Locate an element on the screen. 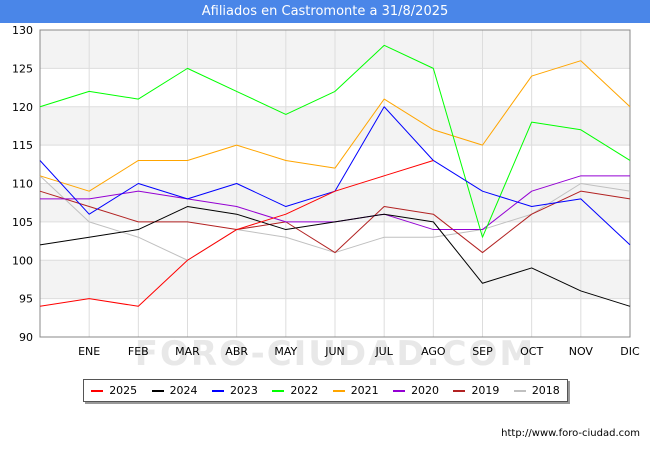 The width and height of the screenshot is (650, 450). x-tick-label: DIC is located at coordinates (630, 351).